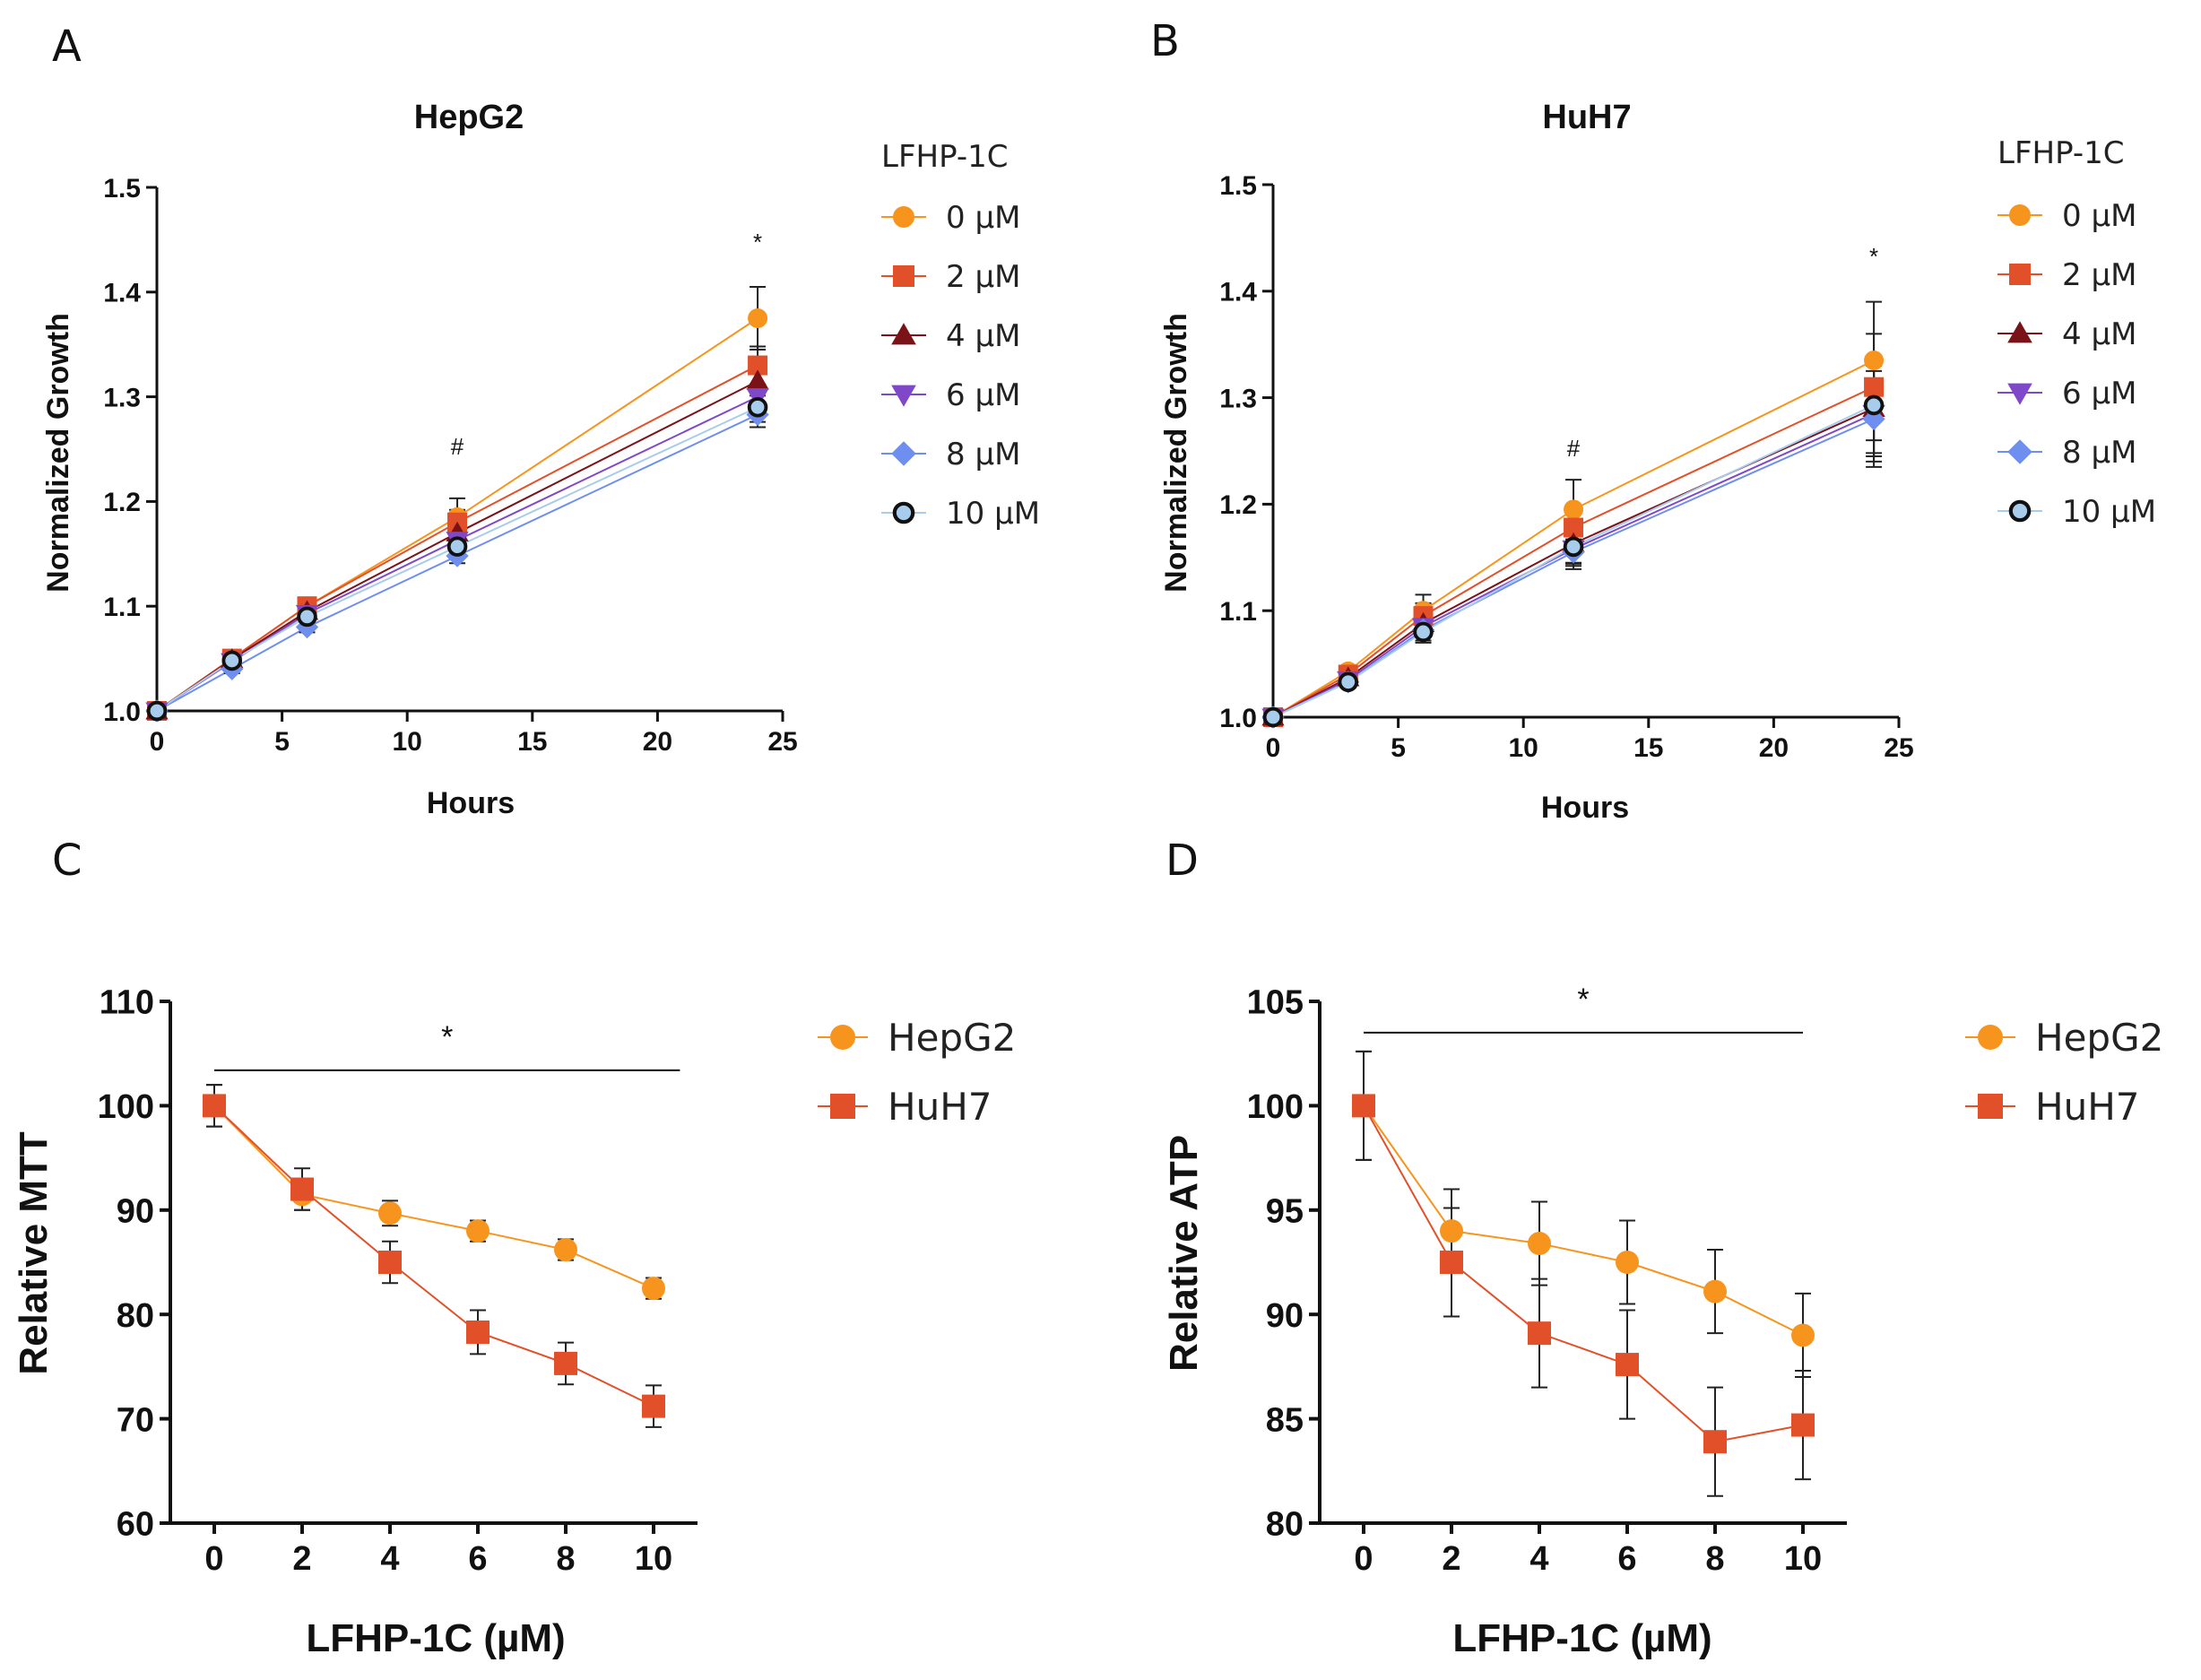  Describe the element at coordinates (1585, 808) in the screenshot. I see `x-axis-title-b: Hours` at that location.